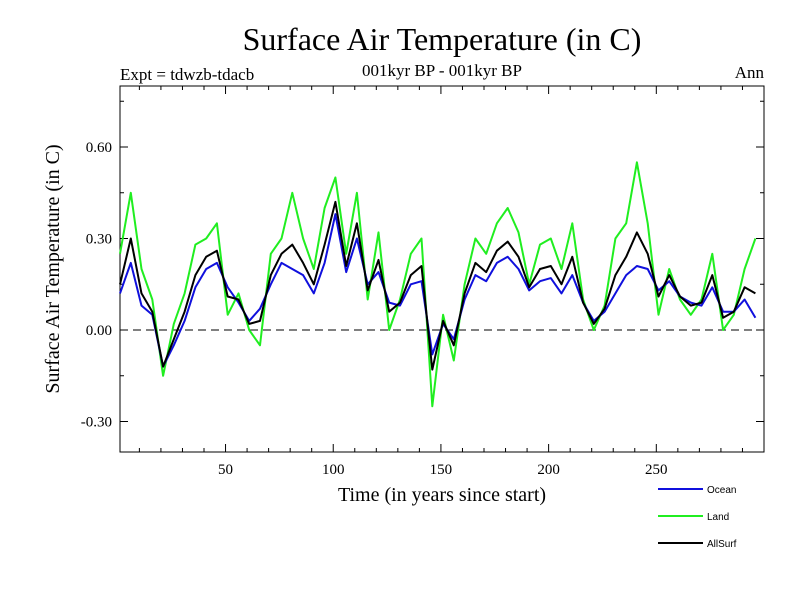 This screenshot has width=800, height=600. What do you see at coordinates (99, 331) in the screenshot?
I see `y-tick-label: 0.00` at bounding box center [99, 331].